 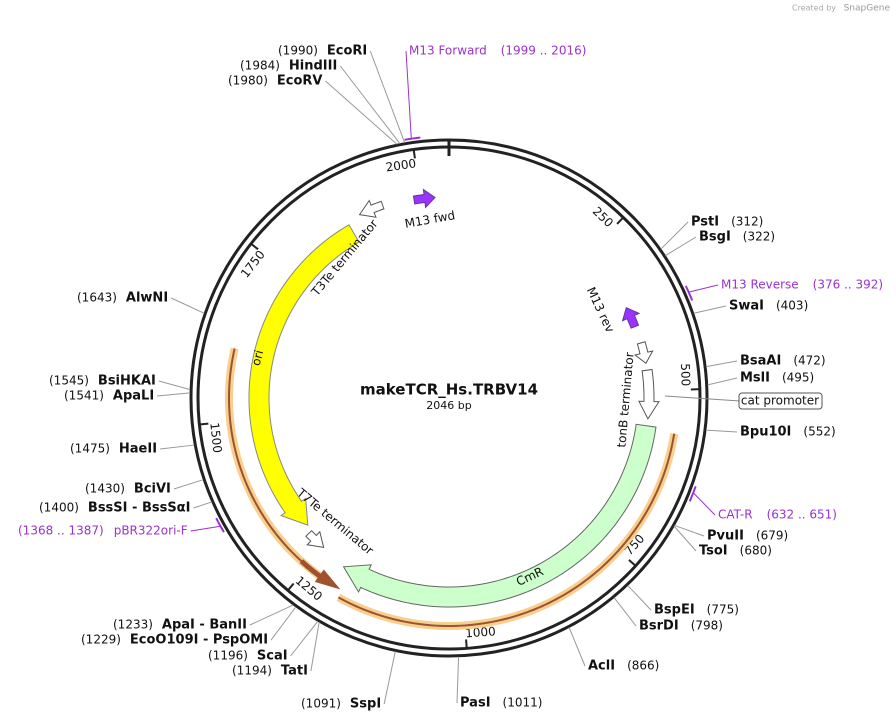 I want to click on enzyme-name: PstI, so click(x=705, y=222).